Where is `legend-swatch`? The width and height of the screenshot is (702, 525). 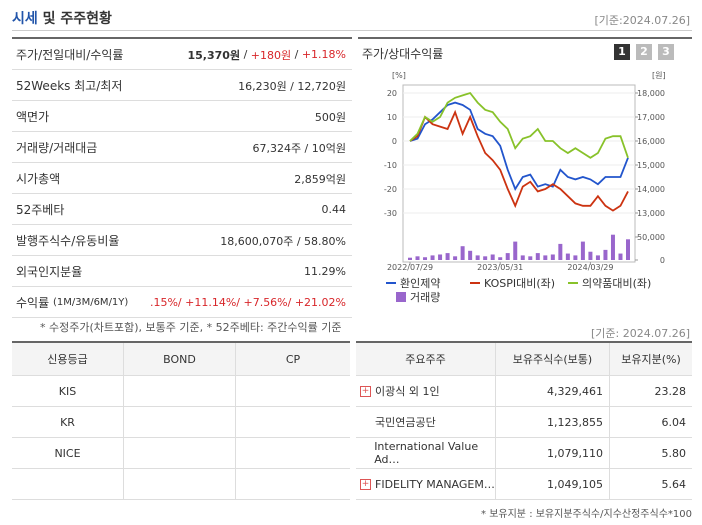 legend-swatch is located at coordinates (401, 297).